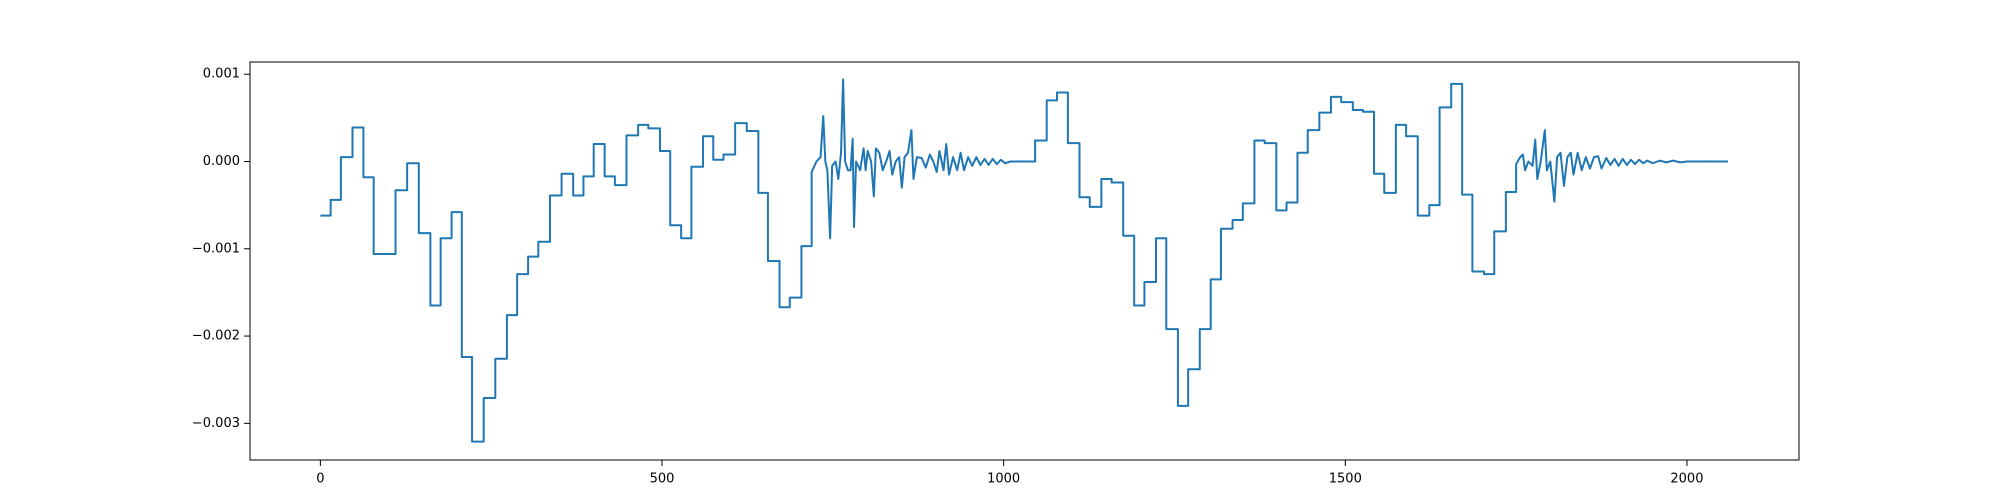 The image size is (2000, 500). Describe the element at coordinates (1345, 479) in the screenshot. I see `x-tick-label: 1500` at that location.